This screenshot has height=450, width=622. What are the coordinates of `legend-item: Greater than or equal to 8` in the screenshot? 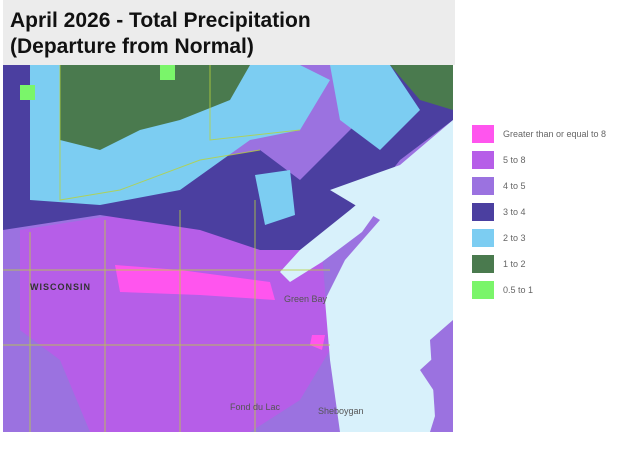 It's located at (539, 134).